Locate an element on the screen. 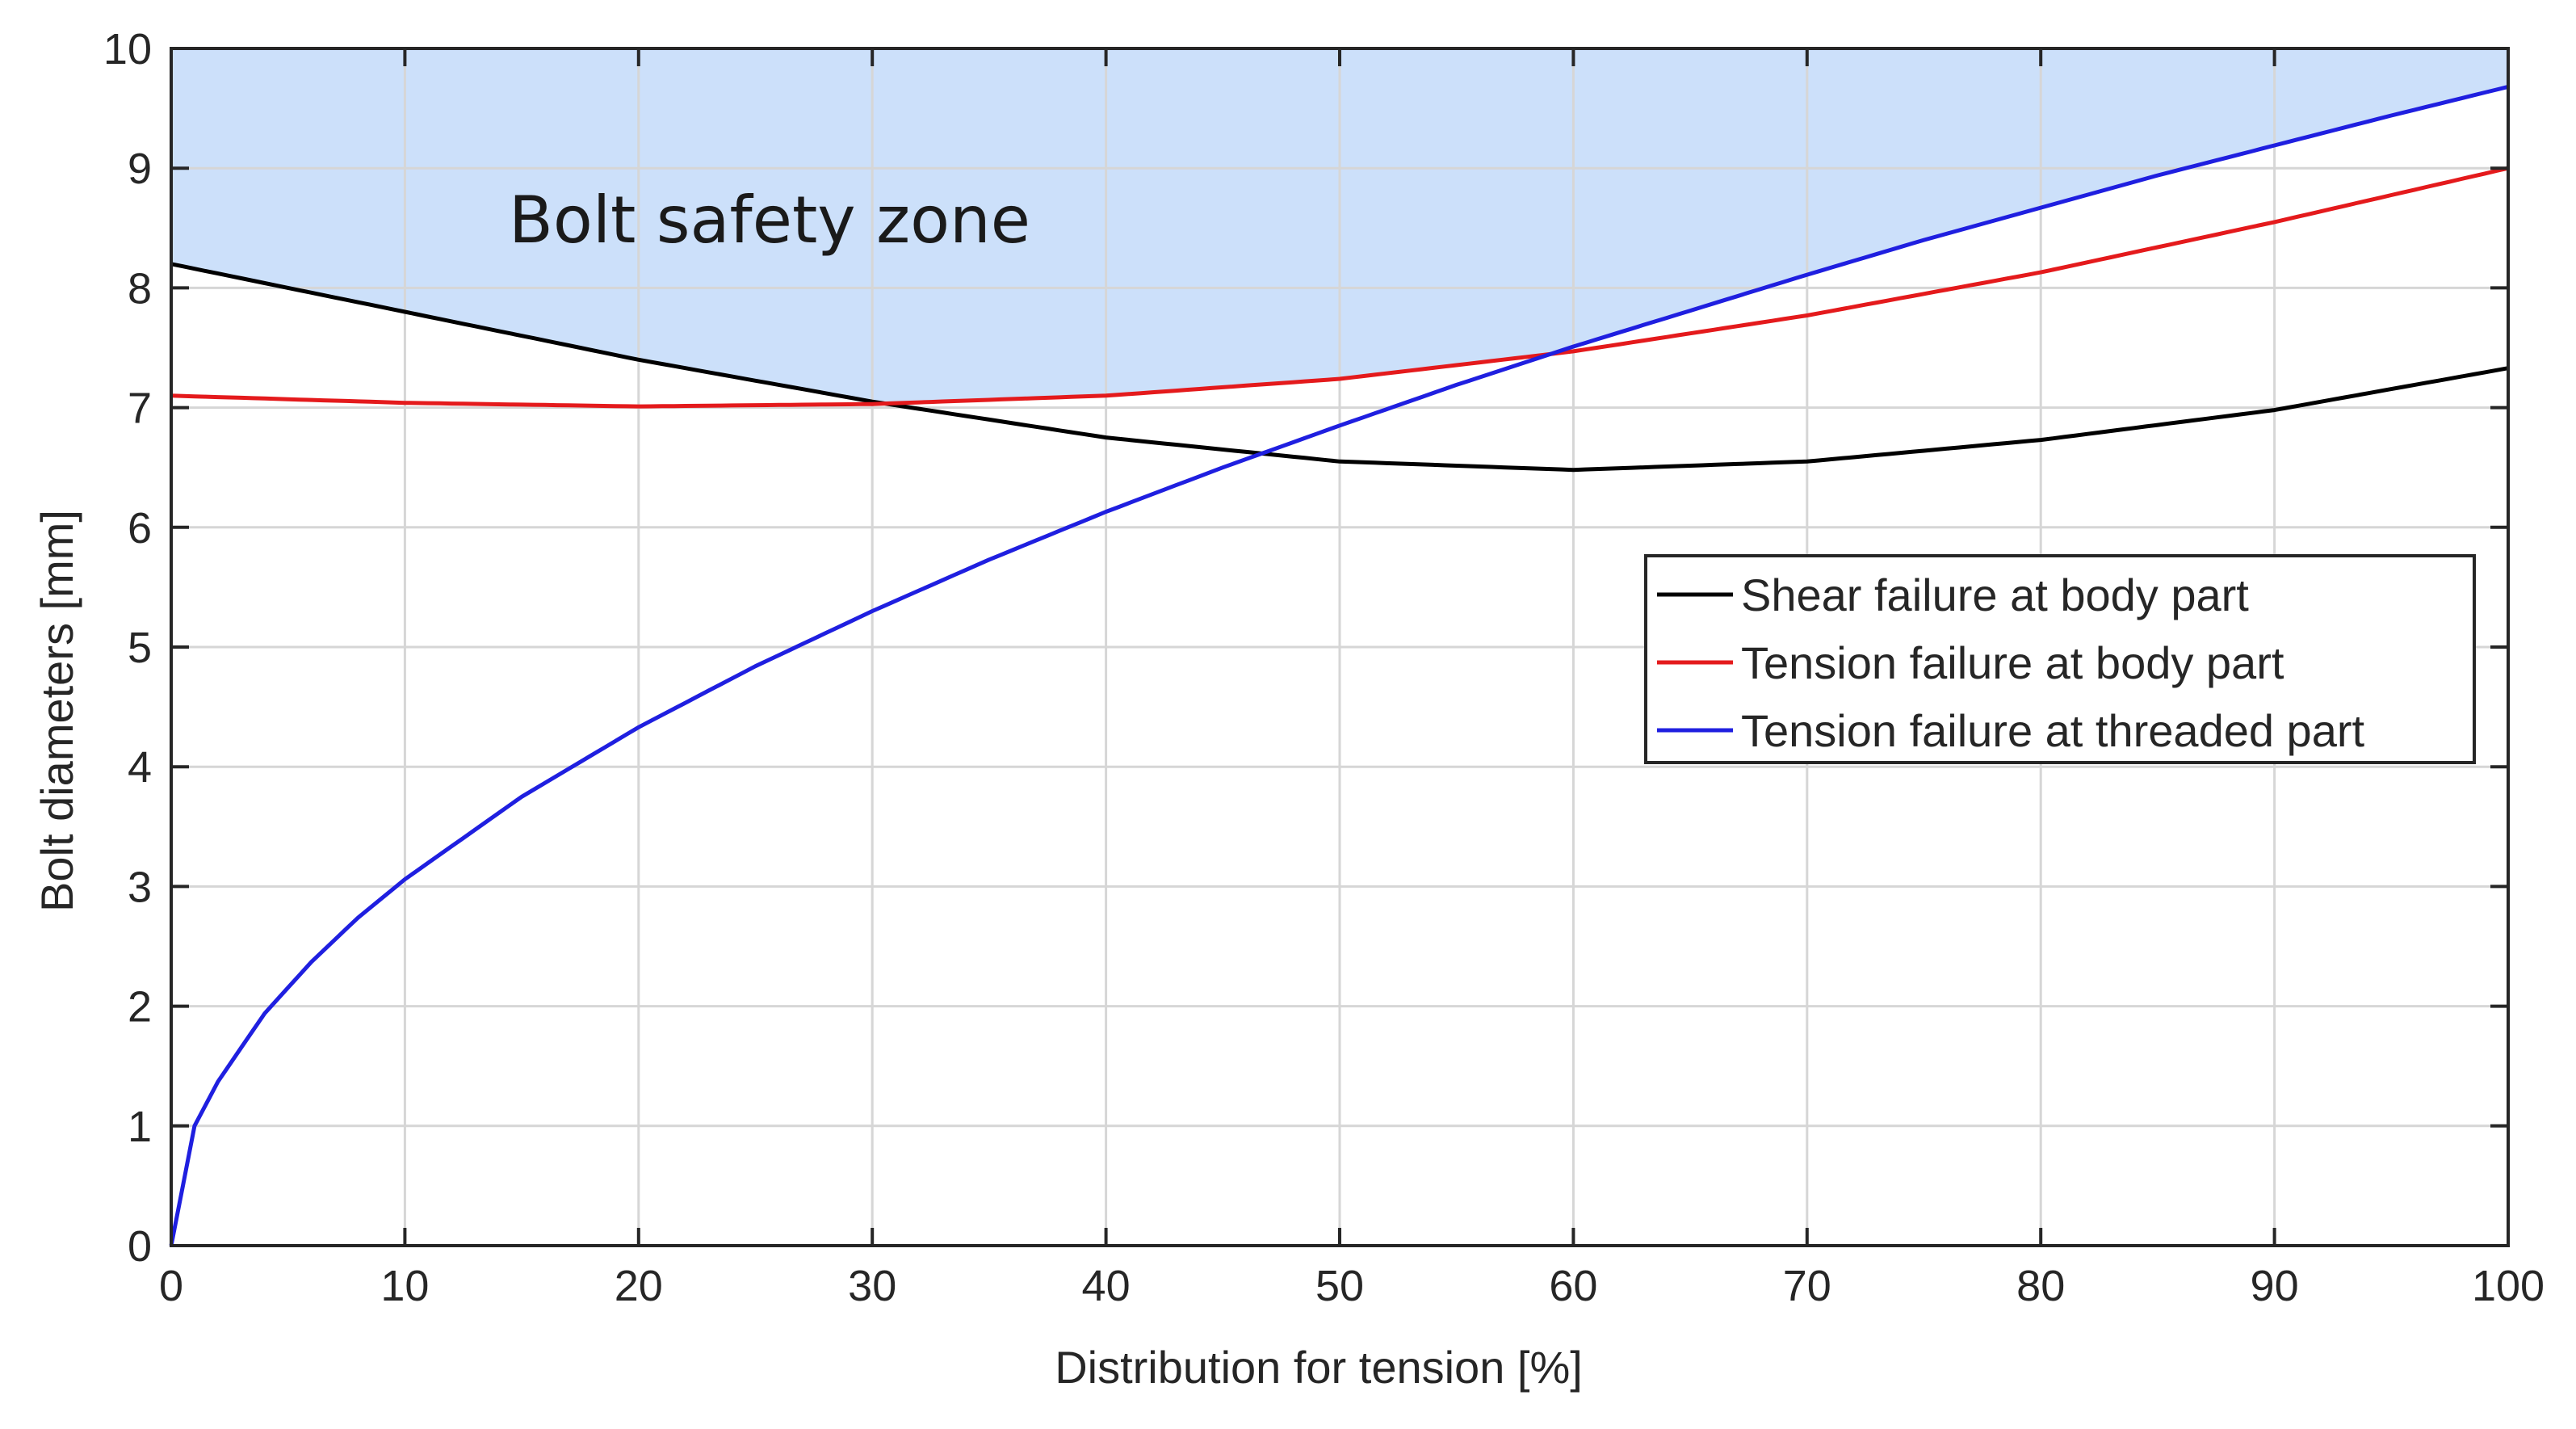  zone-annotation: Bolt safety zone is located at coordinates (769, 220).